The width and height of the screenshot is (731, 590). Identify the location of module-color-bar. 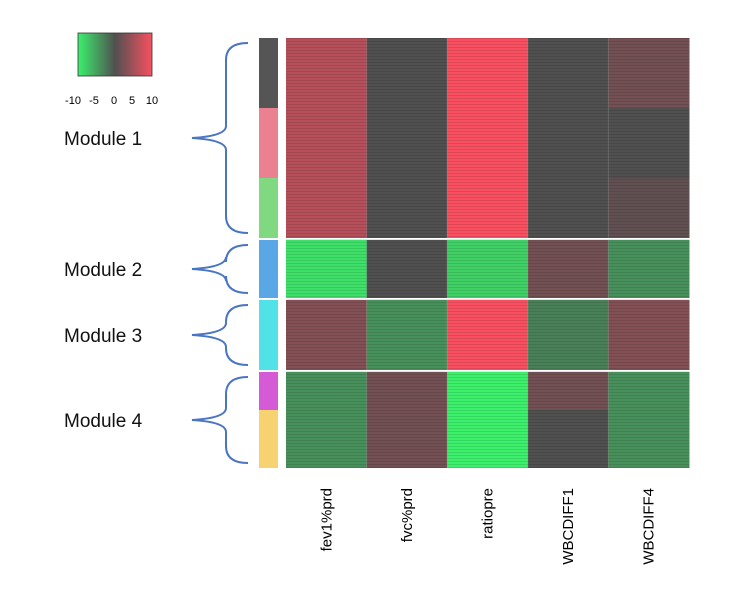
(268, 253).